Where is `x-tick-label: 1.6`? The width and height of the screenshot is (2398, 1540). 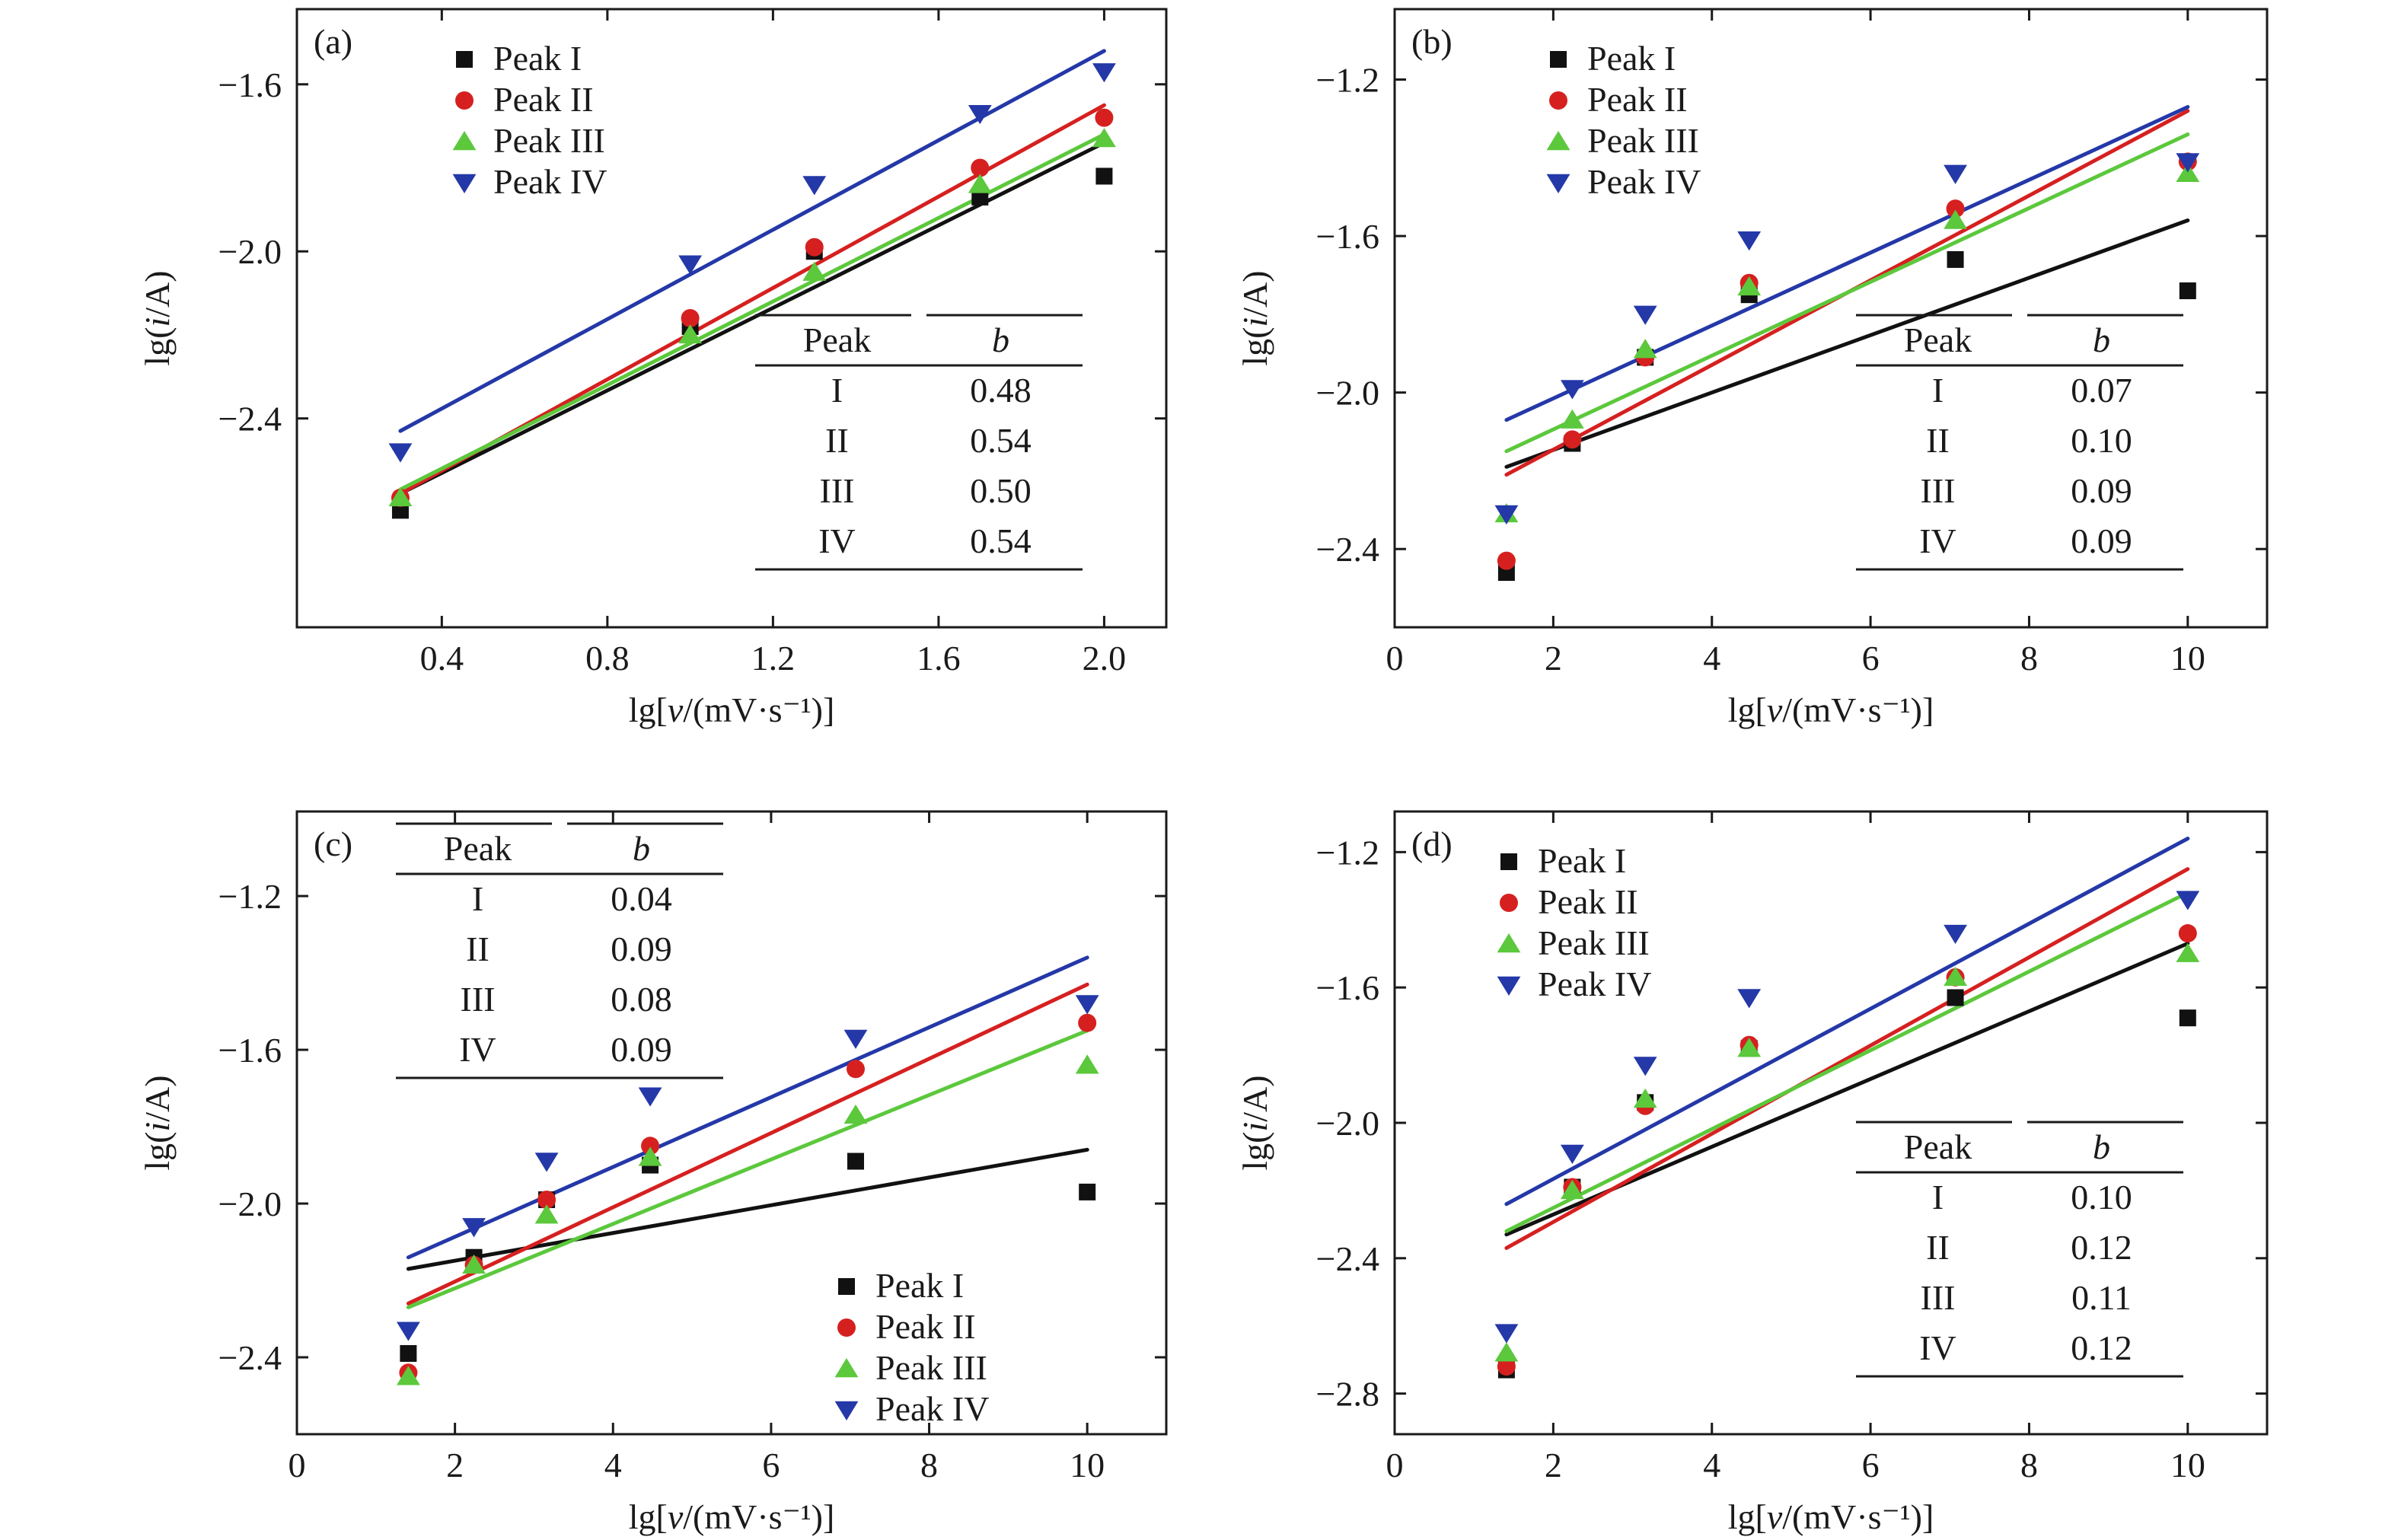
x-tick-label: 1.6 is located at coordinates (939, 659).